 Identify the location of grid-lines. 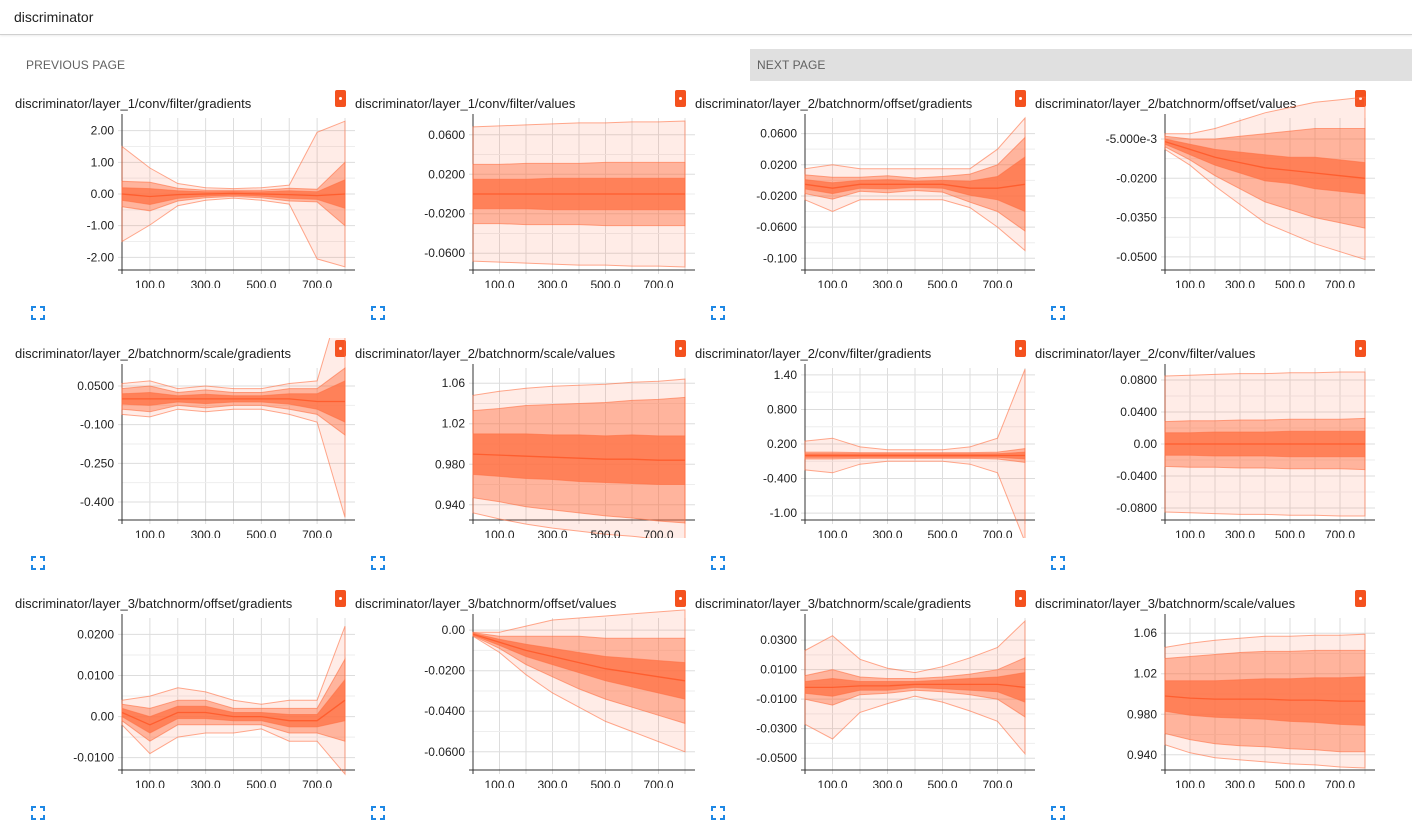
(236, 696).